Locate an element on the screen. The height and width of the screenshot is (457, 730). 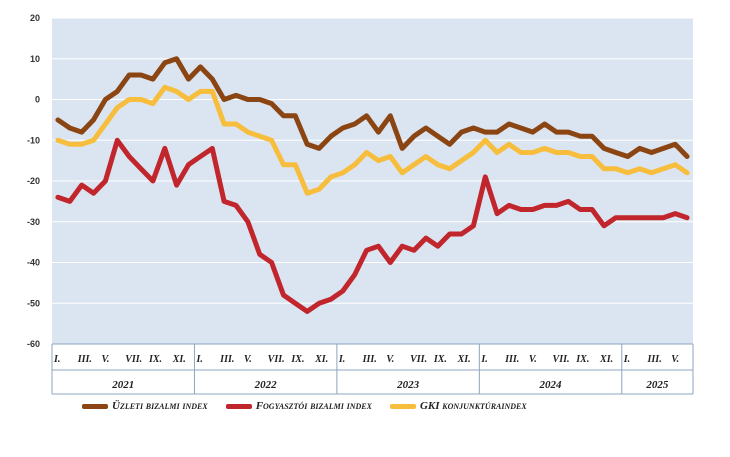
year-label: 2023 is located at coordinates (408, 385).